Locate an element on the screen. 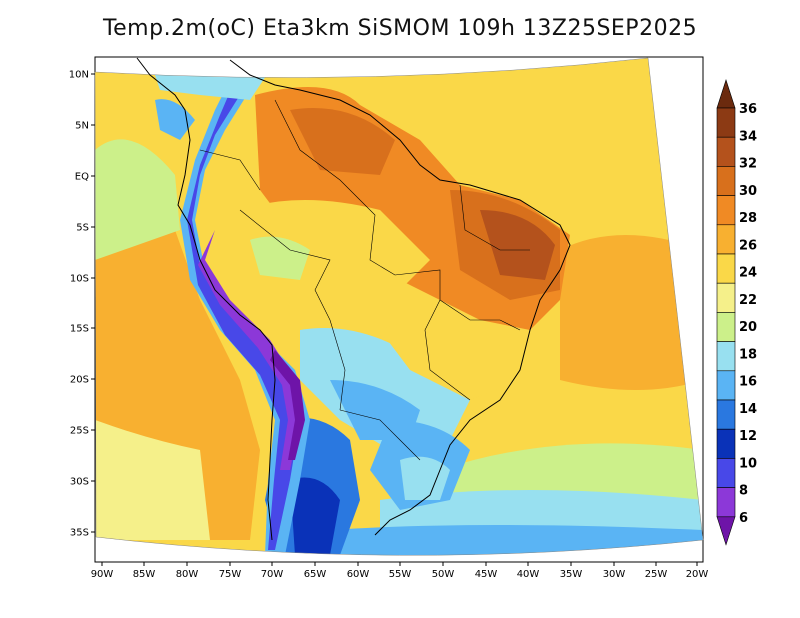  colorbar-label: 20 is located at coordinates (748, 327).